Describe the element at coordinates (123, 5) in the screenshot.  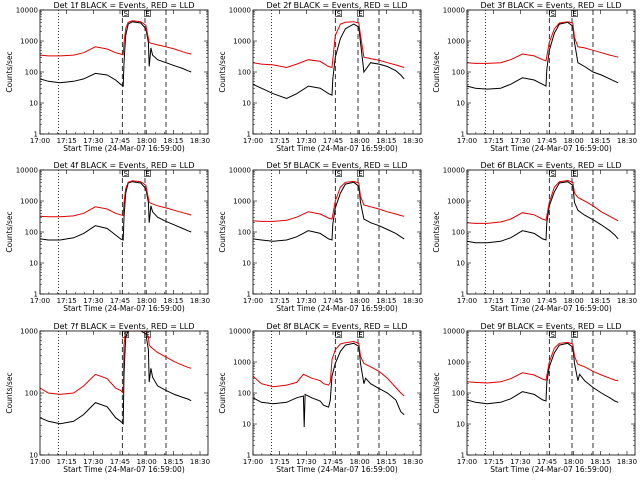
I see `panel-title: Det 1f BLACK = Events, RED = LLD` at that location.